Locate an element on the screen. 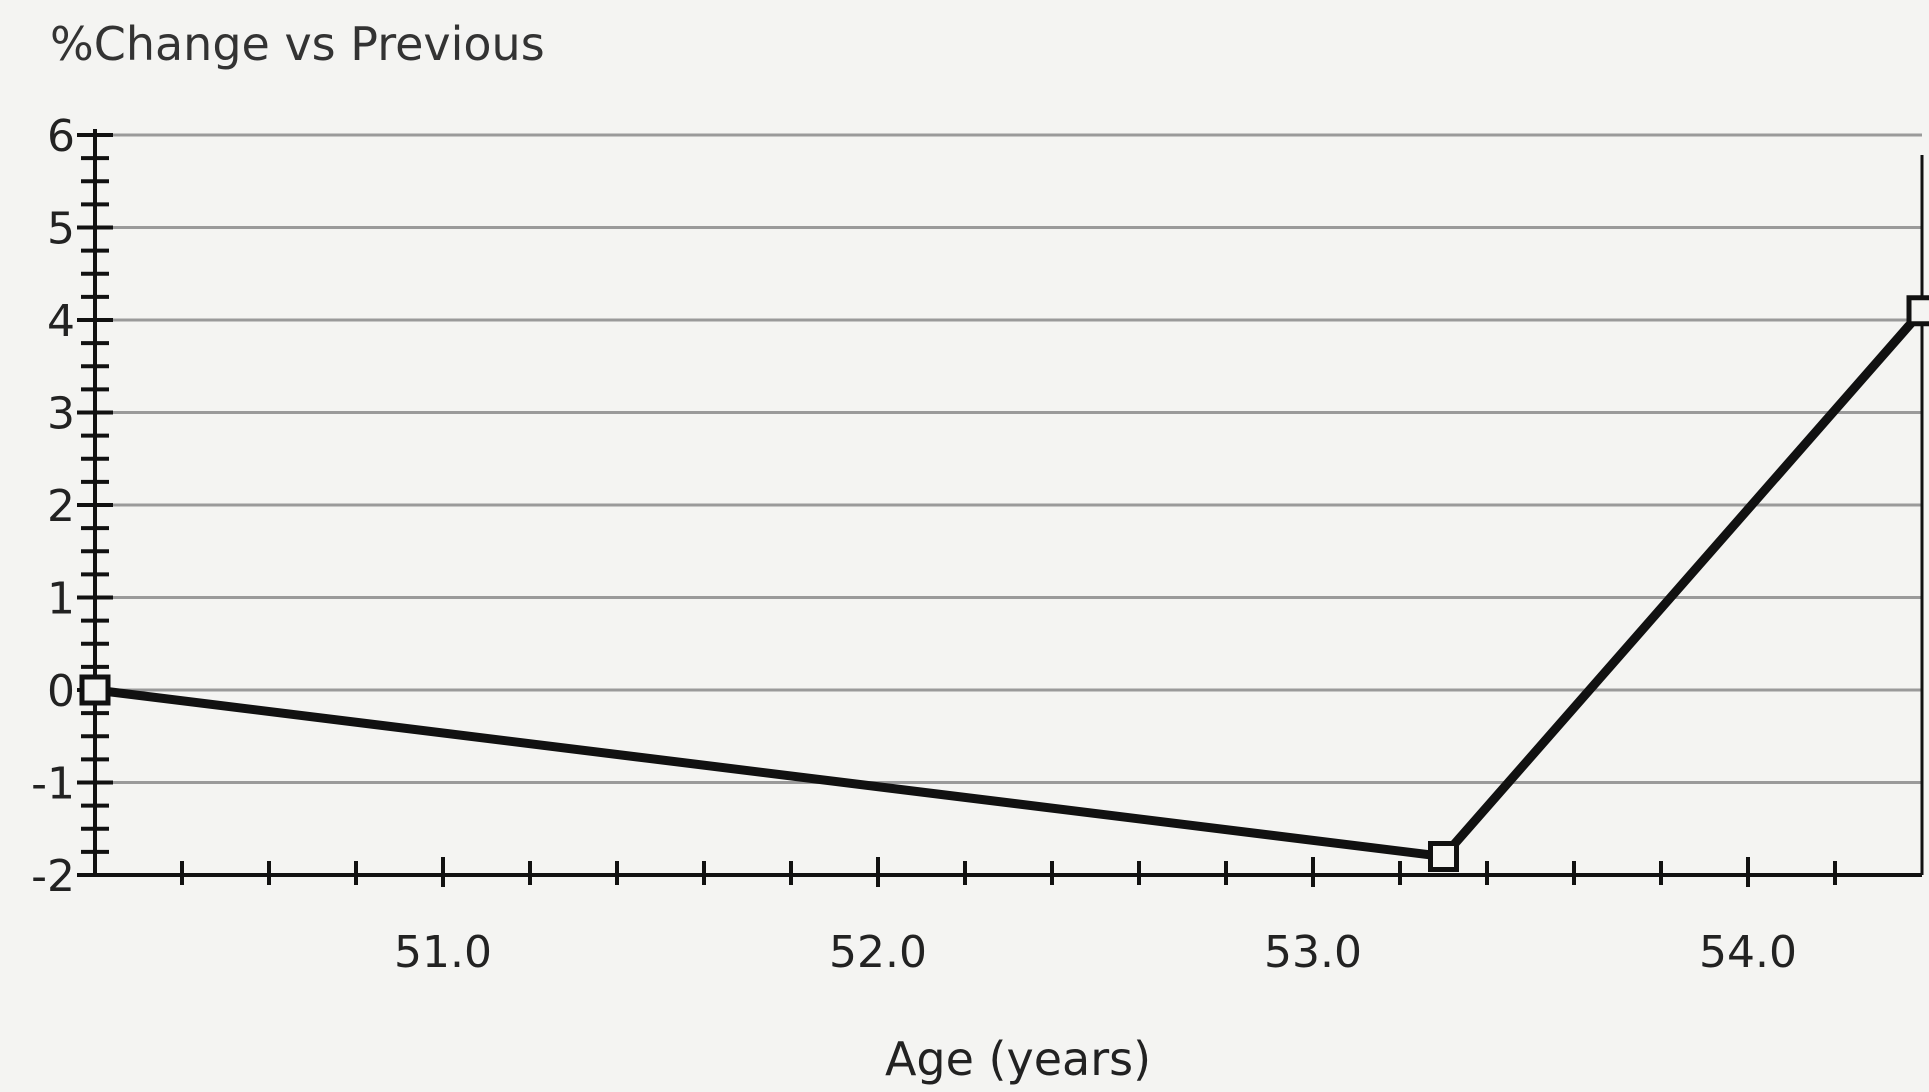 This screenshot has width=1929, height=1092. x-tick-label: 51.0 is located at coordinates (443, 952).